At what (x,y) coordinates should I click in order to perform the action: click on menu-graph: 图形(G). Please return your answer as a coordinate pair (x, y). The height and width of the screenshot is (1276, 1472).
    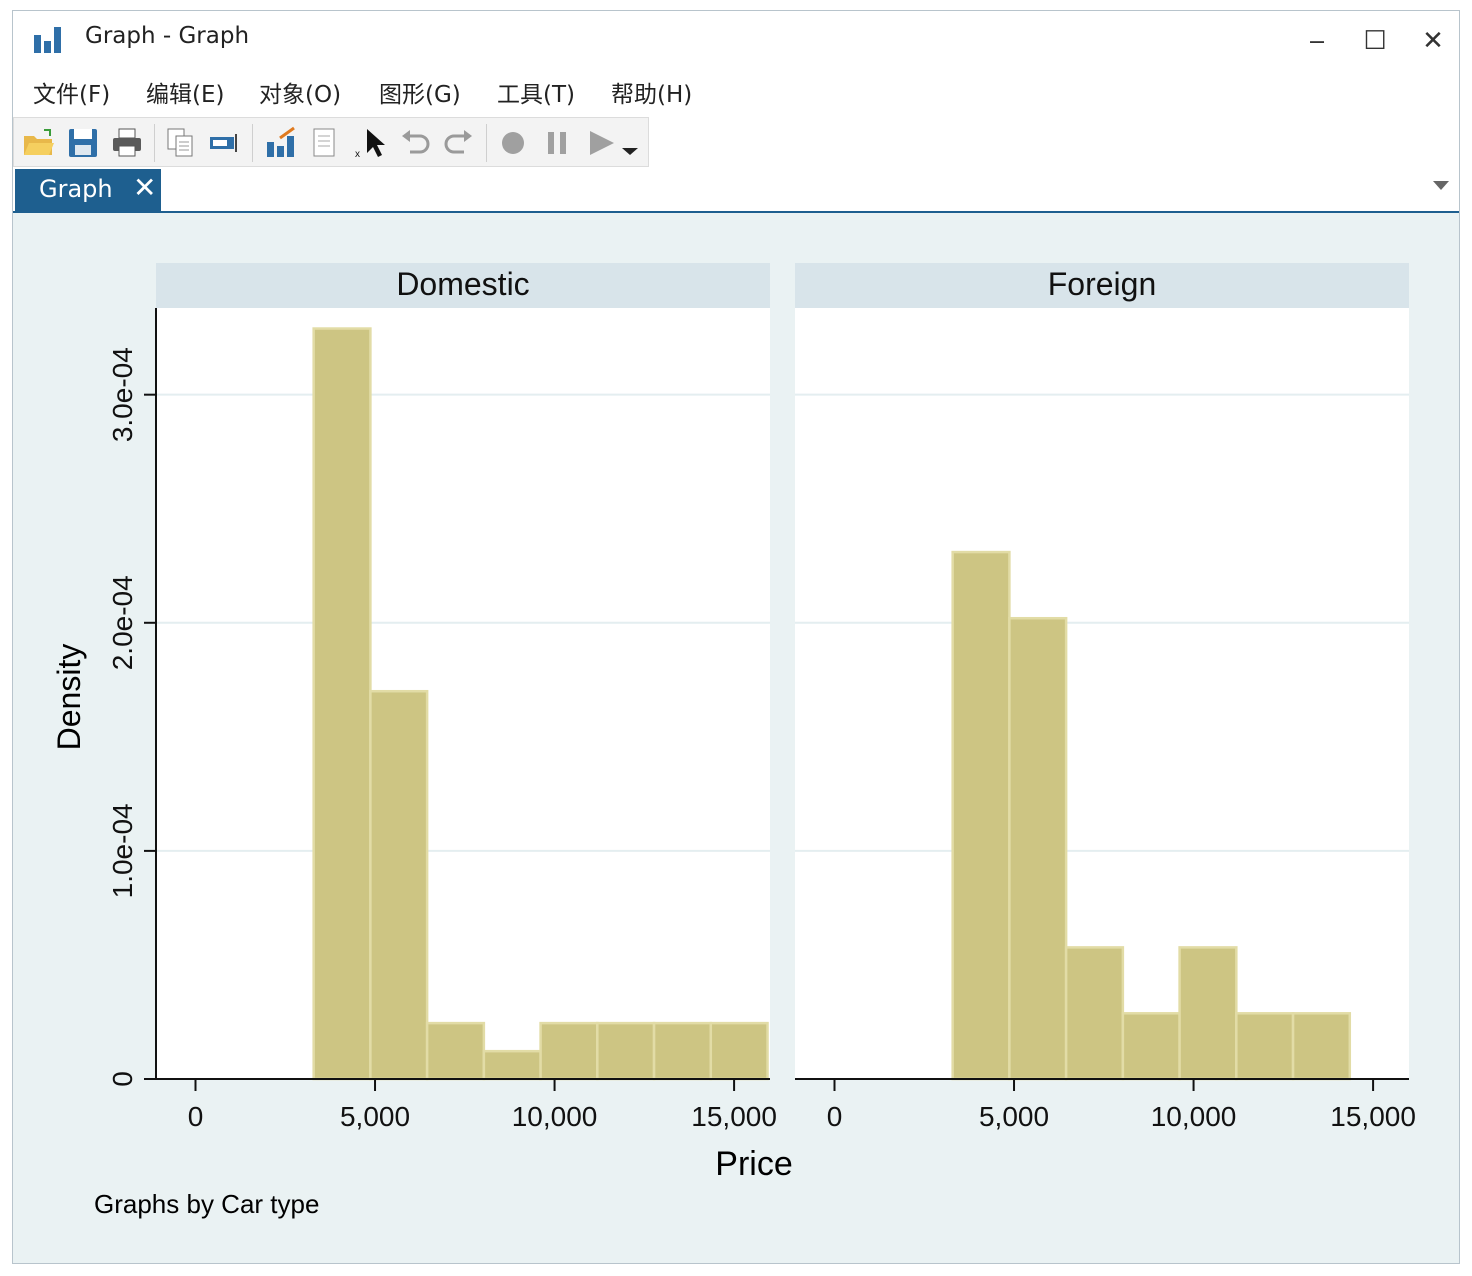
    Looking at the image, I should click on (420, 95).